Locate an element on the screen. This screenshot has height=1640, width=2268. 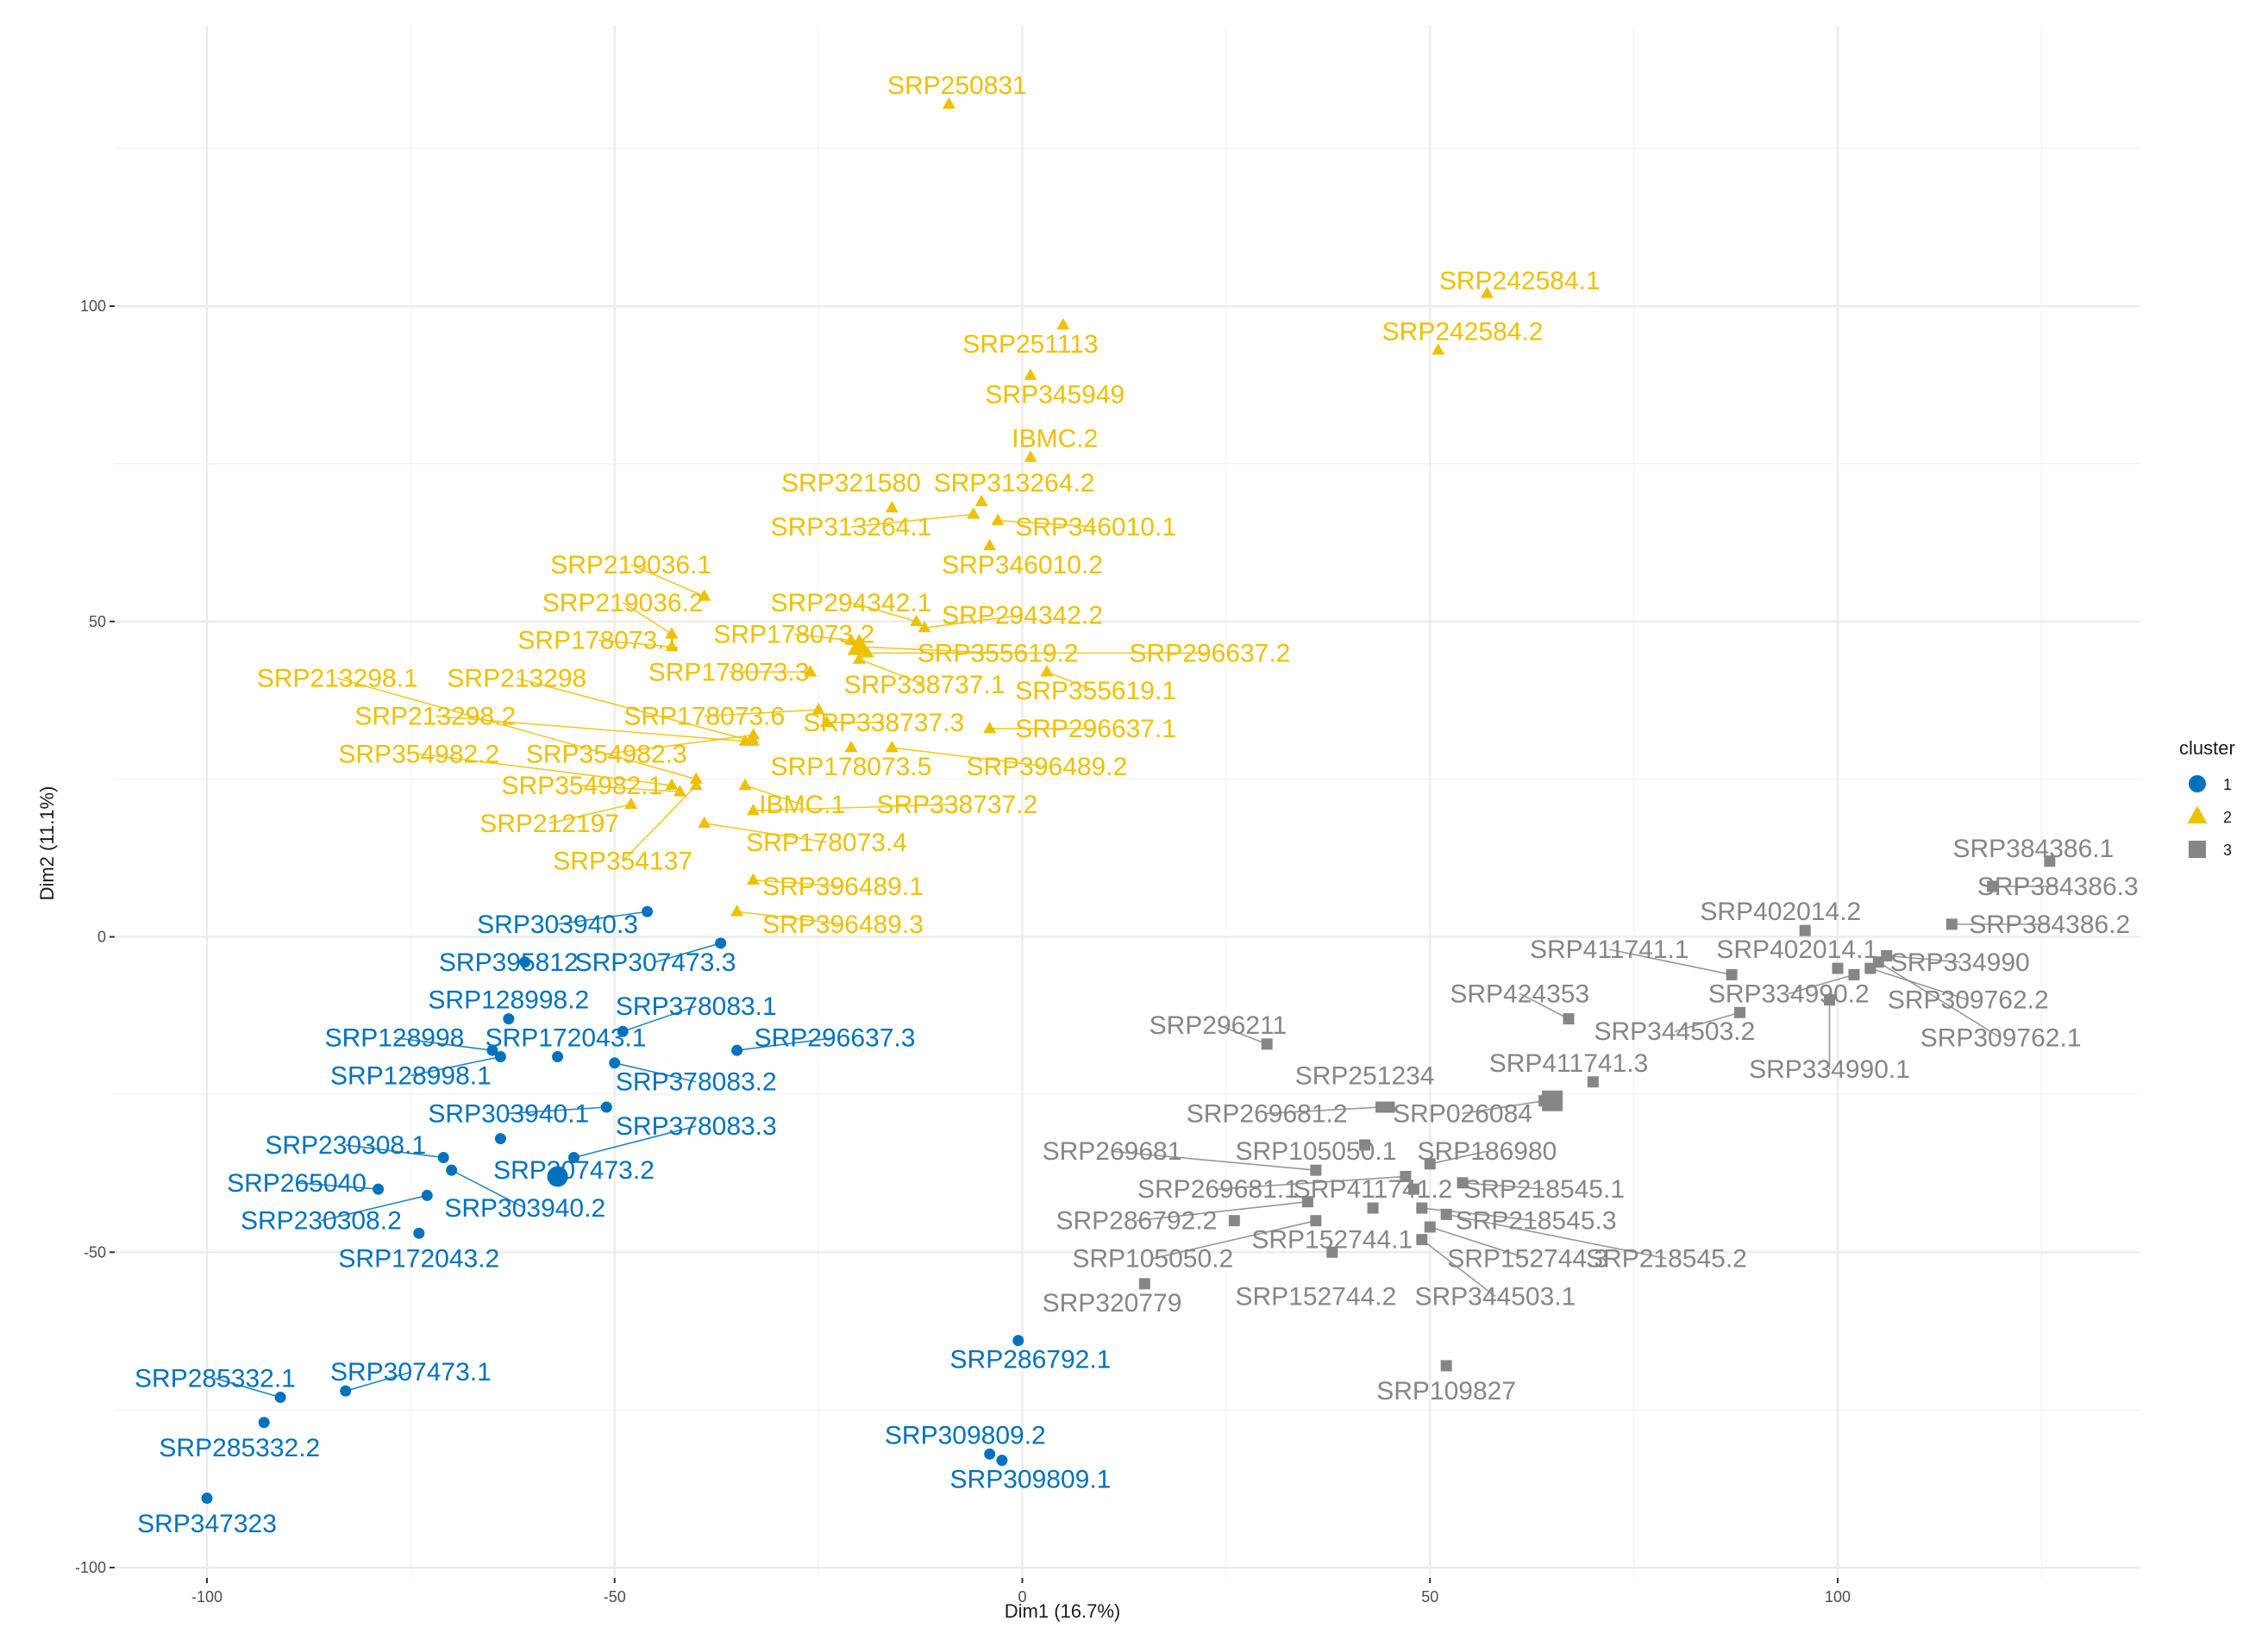
point-label: SRP309762.1 is located at coordinates (2001, 1038).